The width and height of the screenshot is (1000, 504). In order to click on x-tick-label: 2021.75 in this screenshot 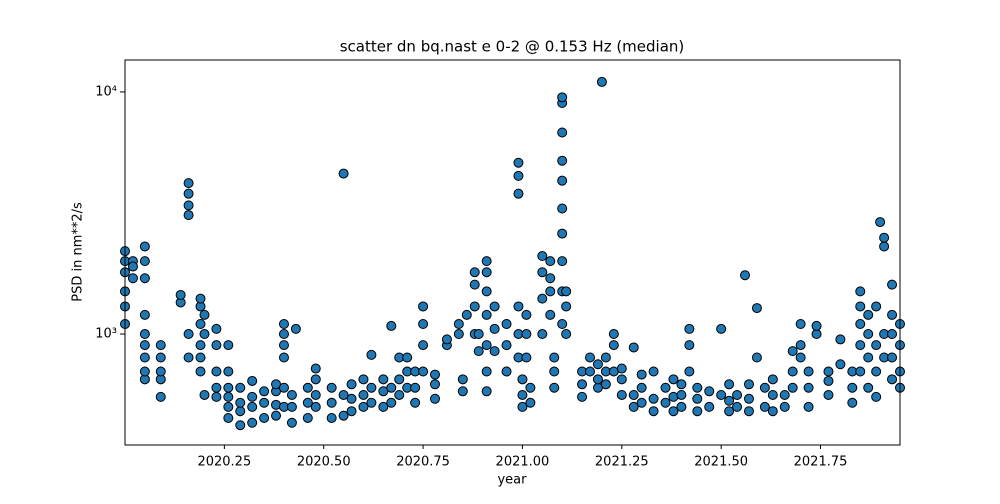, I will do `click(821, 462)`.